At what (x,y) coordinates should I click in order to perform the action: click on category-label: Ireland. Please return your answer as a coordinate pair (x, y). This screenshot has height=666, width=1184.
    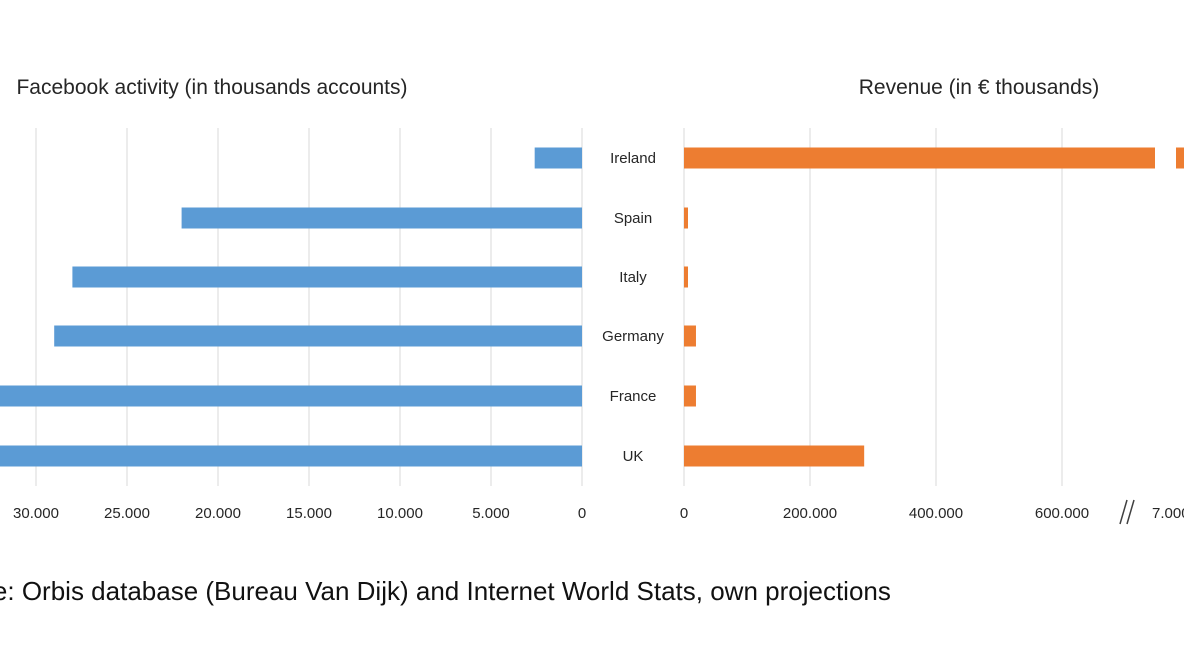
    Looking at the image, I should click on (633, 158).